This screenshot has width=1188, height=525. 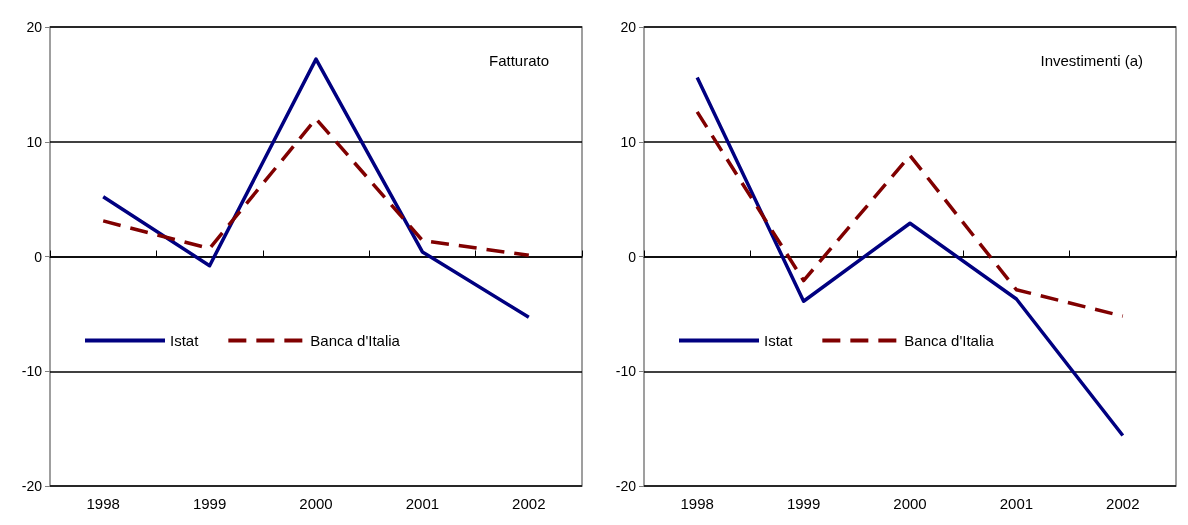 What do you see at coordinates (518, 60) in the screenshot?
I see `text: Fatturato` at bounding box center [518, 60].